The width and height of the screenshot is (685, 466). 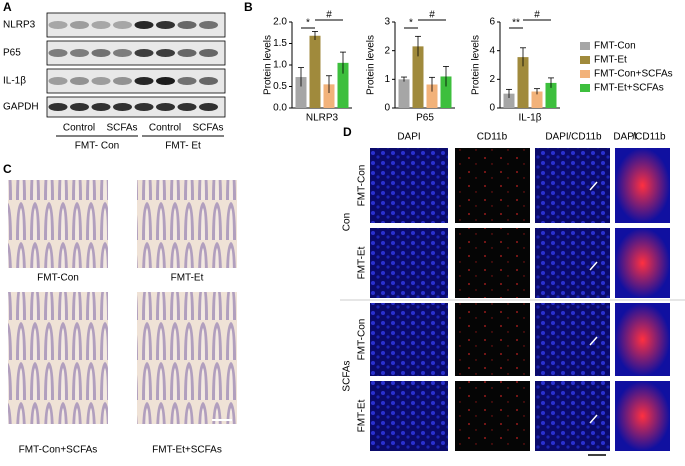 I want to click on y-tick-label: 0.0, so click(x=280, y=108).